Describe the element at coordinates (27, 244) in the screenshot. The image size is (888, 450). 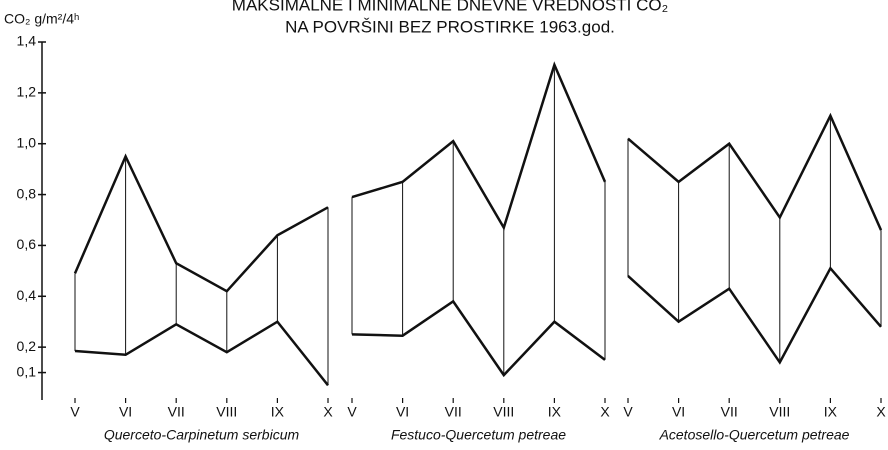
I see `y-tick-label: 0,6` at that location.